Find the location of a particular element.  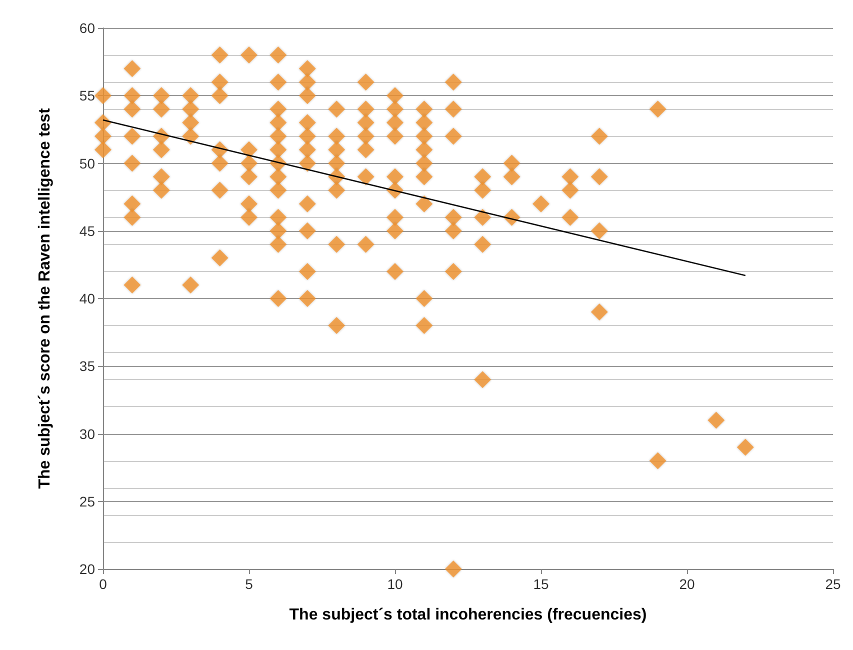

y-tick-label: 25 is located at coordinates (87, 501).